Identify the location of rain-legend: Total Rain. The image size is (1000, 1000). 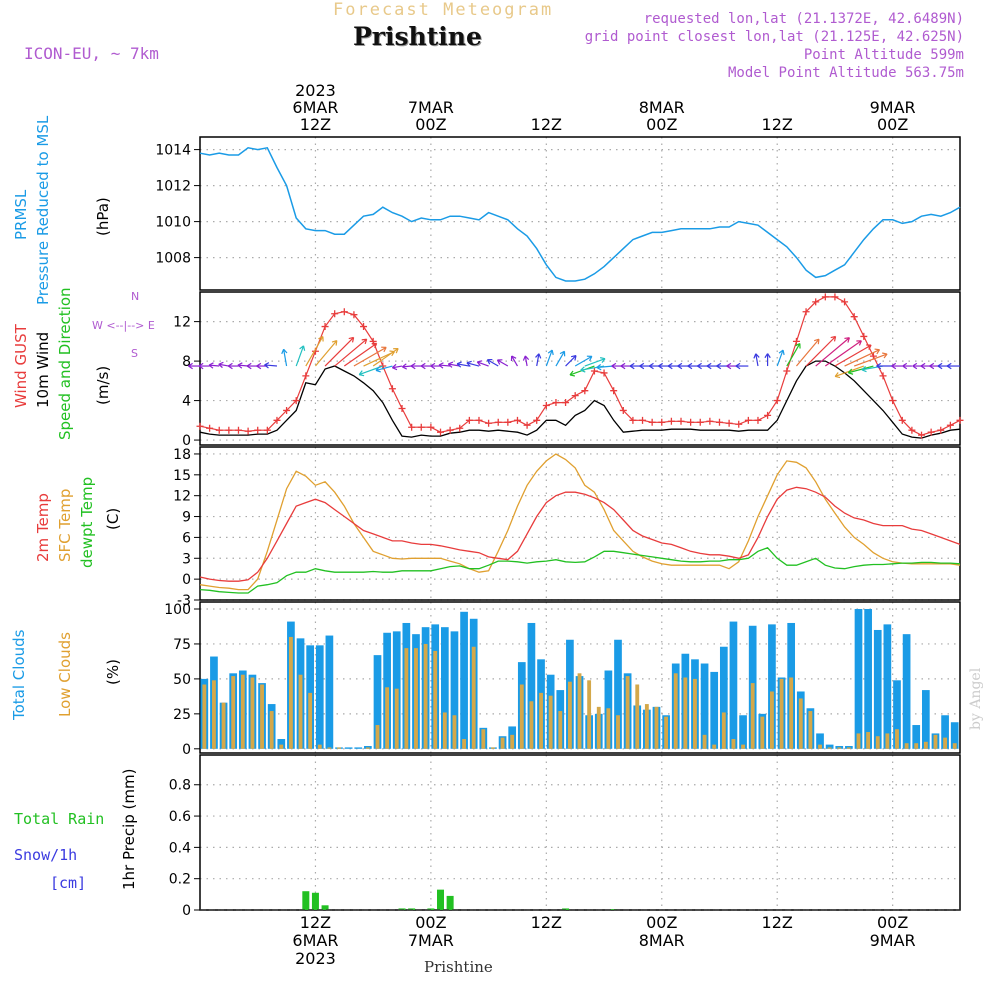
(59, 819).